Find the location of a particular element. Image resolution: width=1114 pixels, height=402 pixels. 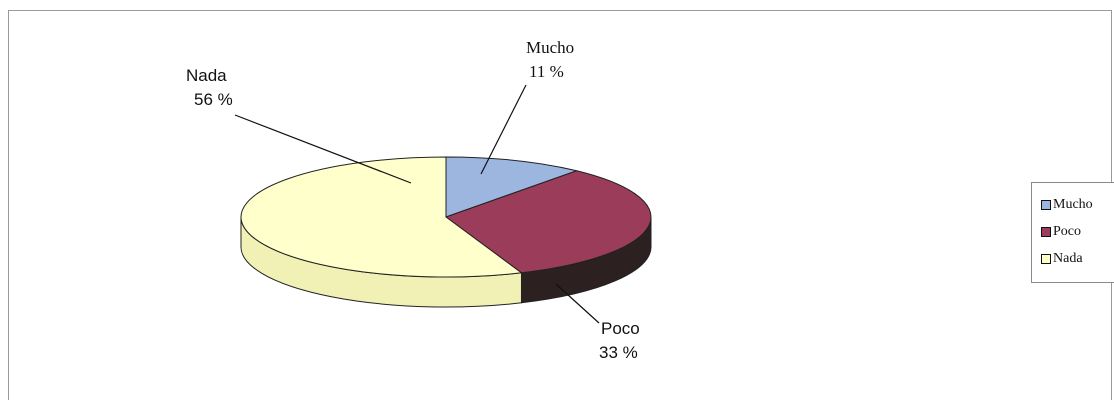

legend-item-poco: Poco is located at coordinates (1073, 231).